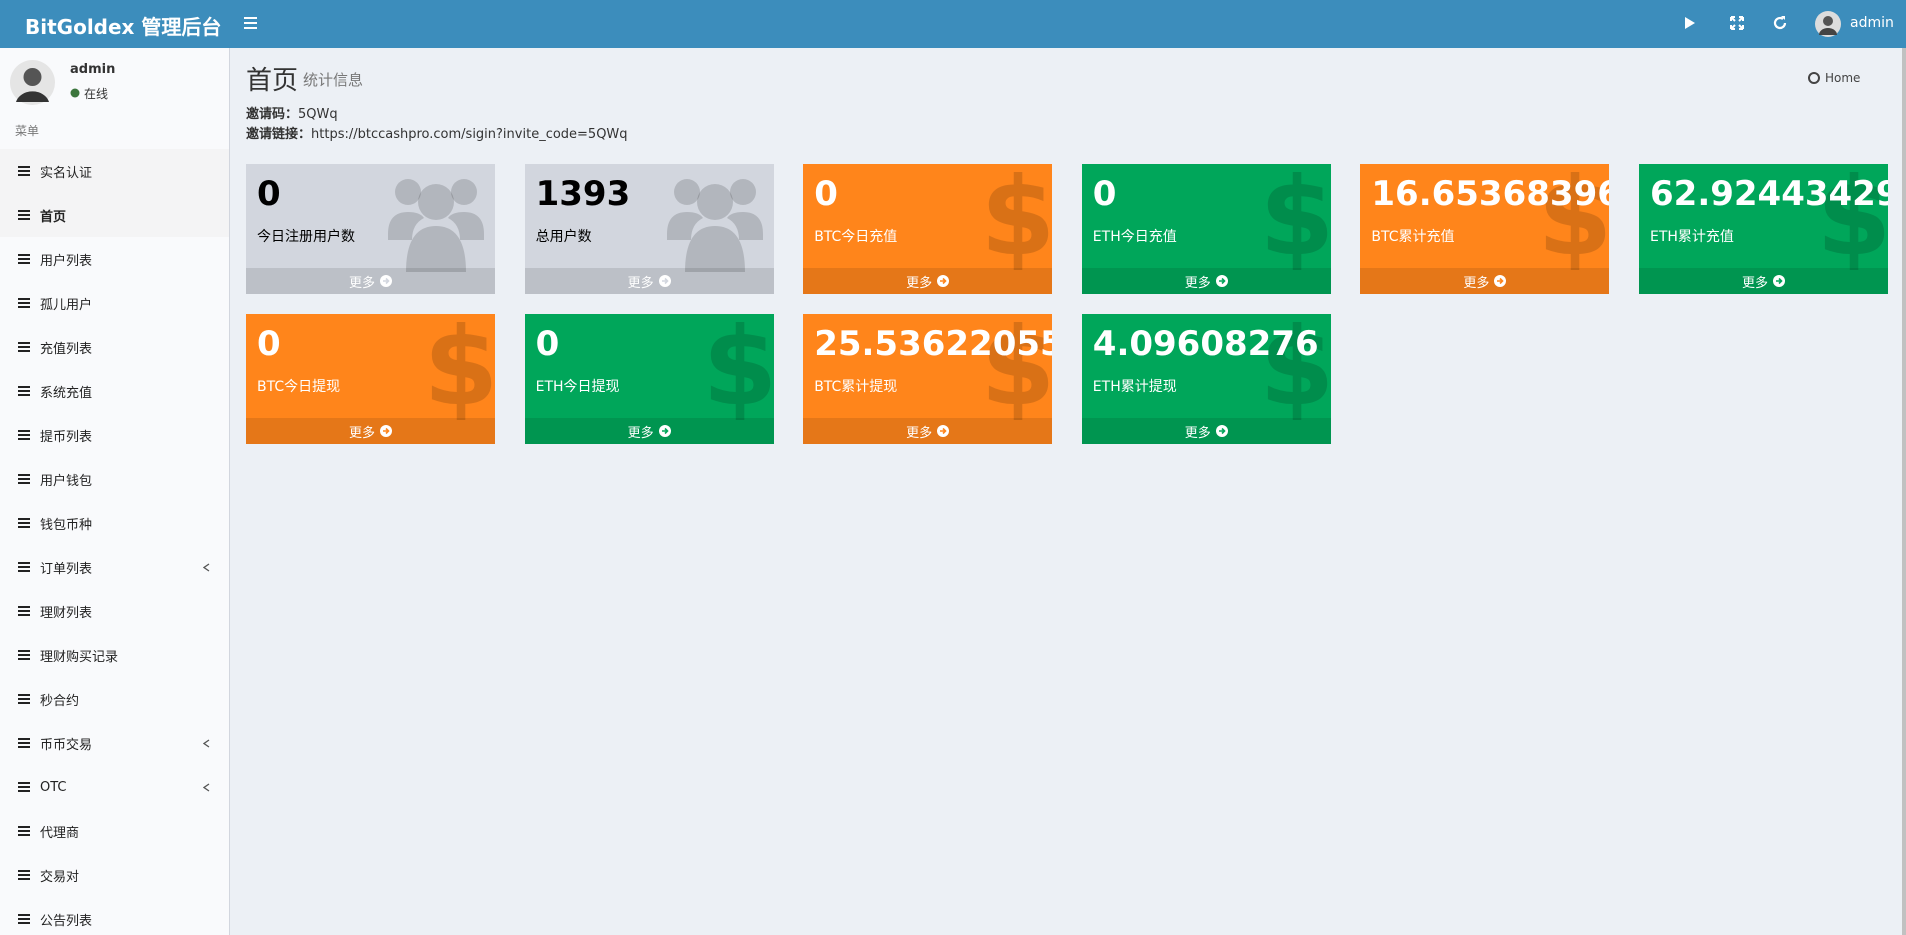 The width and height of the screenshot is (1906, 935). Describe the element at coordinates (1485, 229) in the screenshot. I see `stat-box: $16.65368396 BTC累计充值更多` at that location.